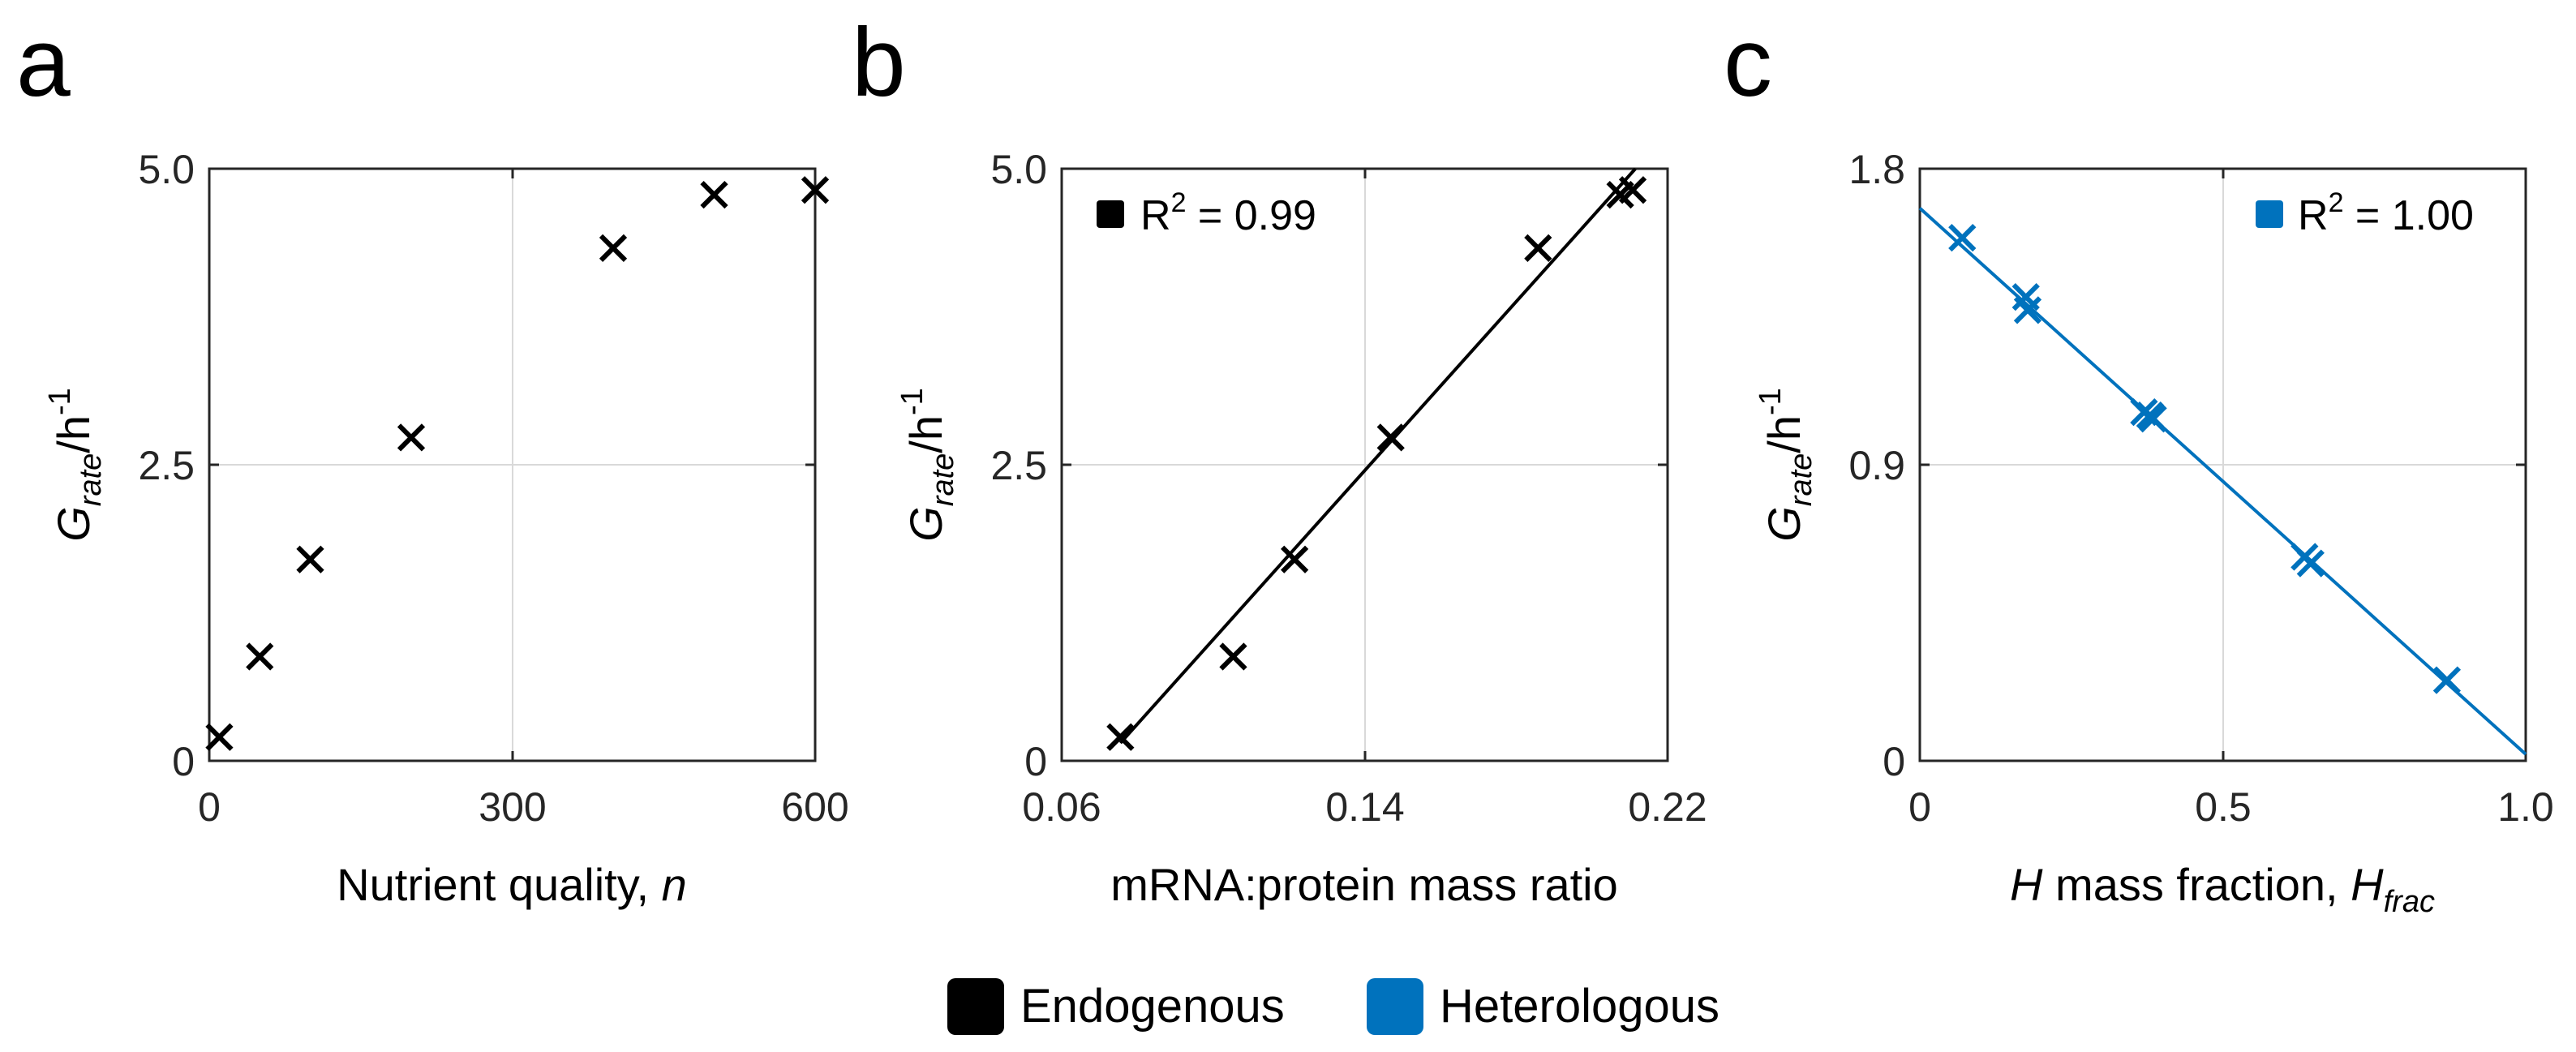 Image resolution: width=2576 pixels, height=1052 pixels. I want to click on r2-legend-swatch-c, so click(2269, 214).